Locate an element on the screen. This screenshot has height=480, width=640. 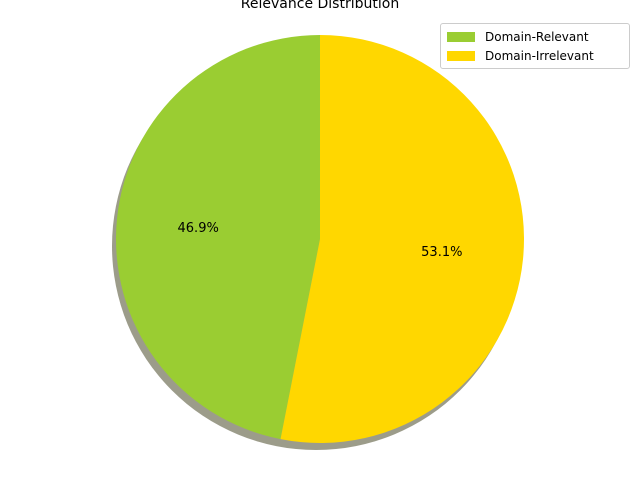
chart-legend: Domain-Relevant Domain-Irrelevant is located at coordinates (535, 46).